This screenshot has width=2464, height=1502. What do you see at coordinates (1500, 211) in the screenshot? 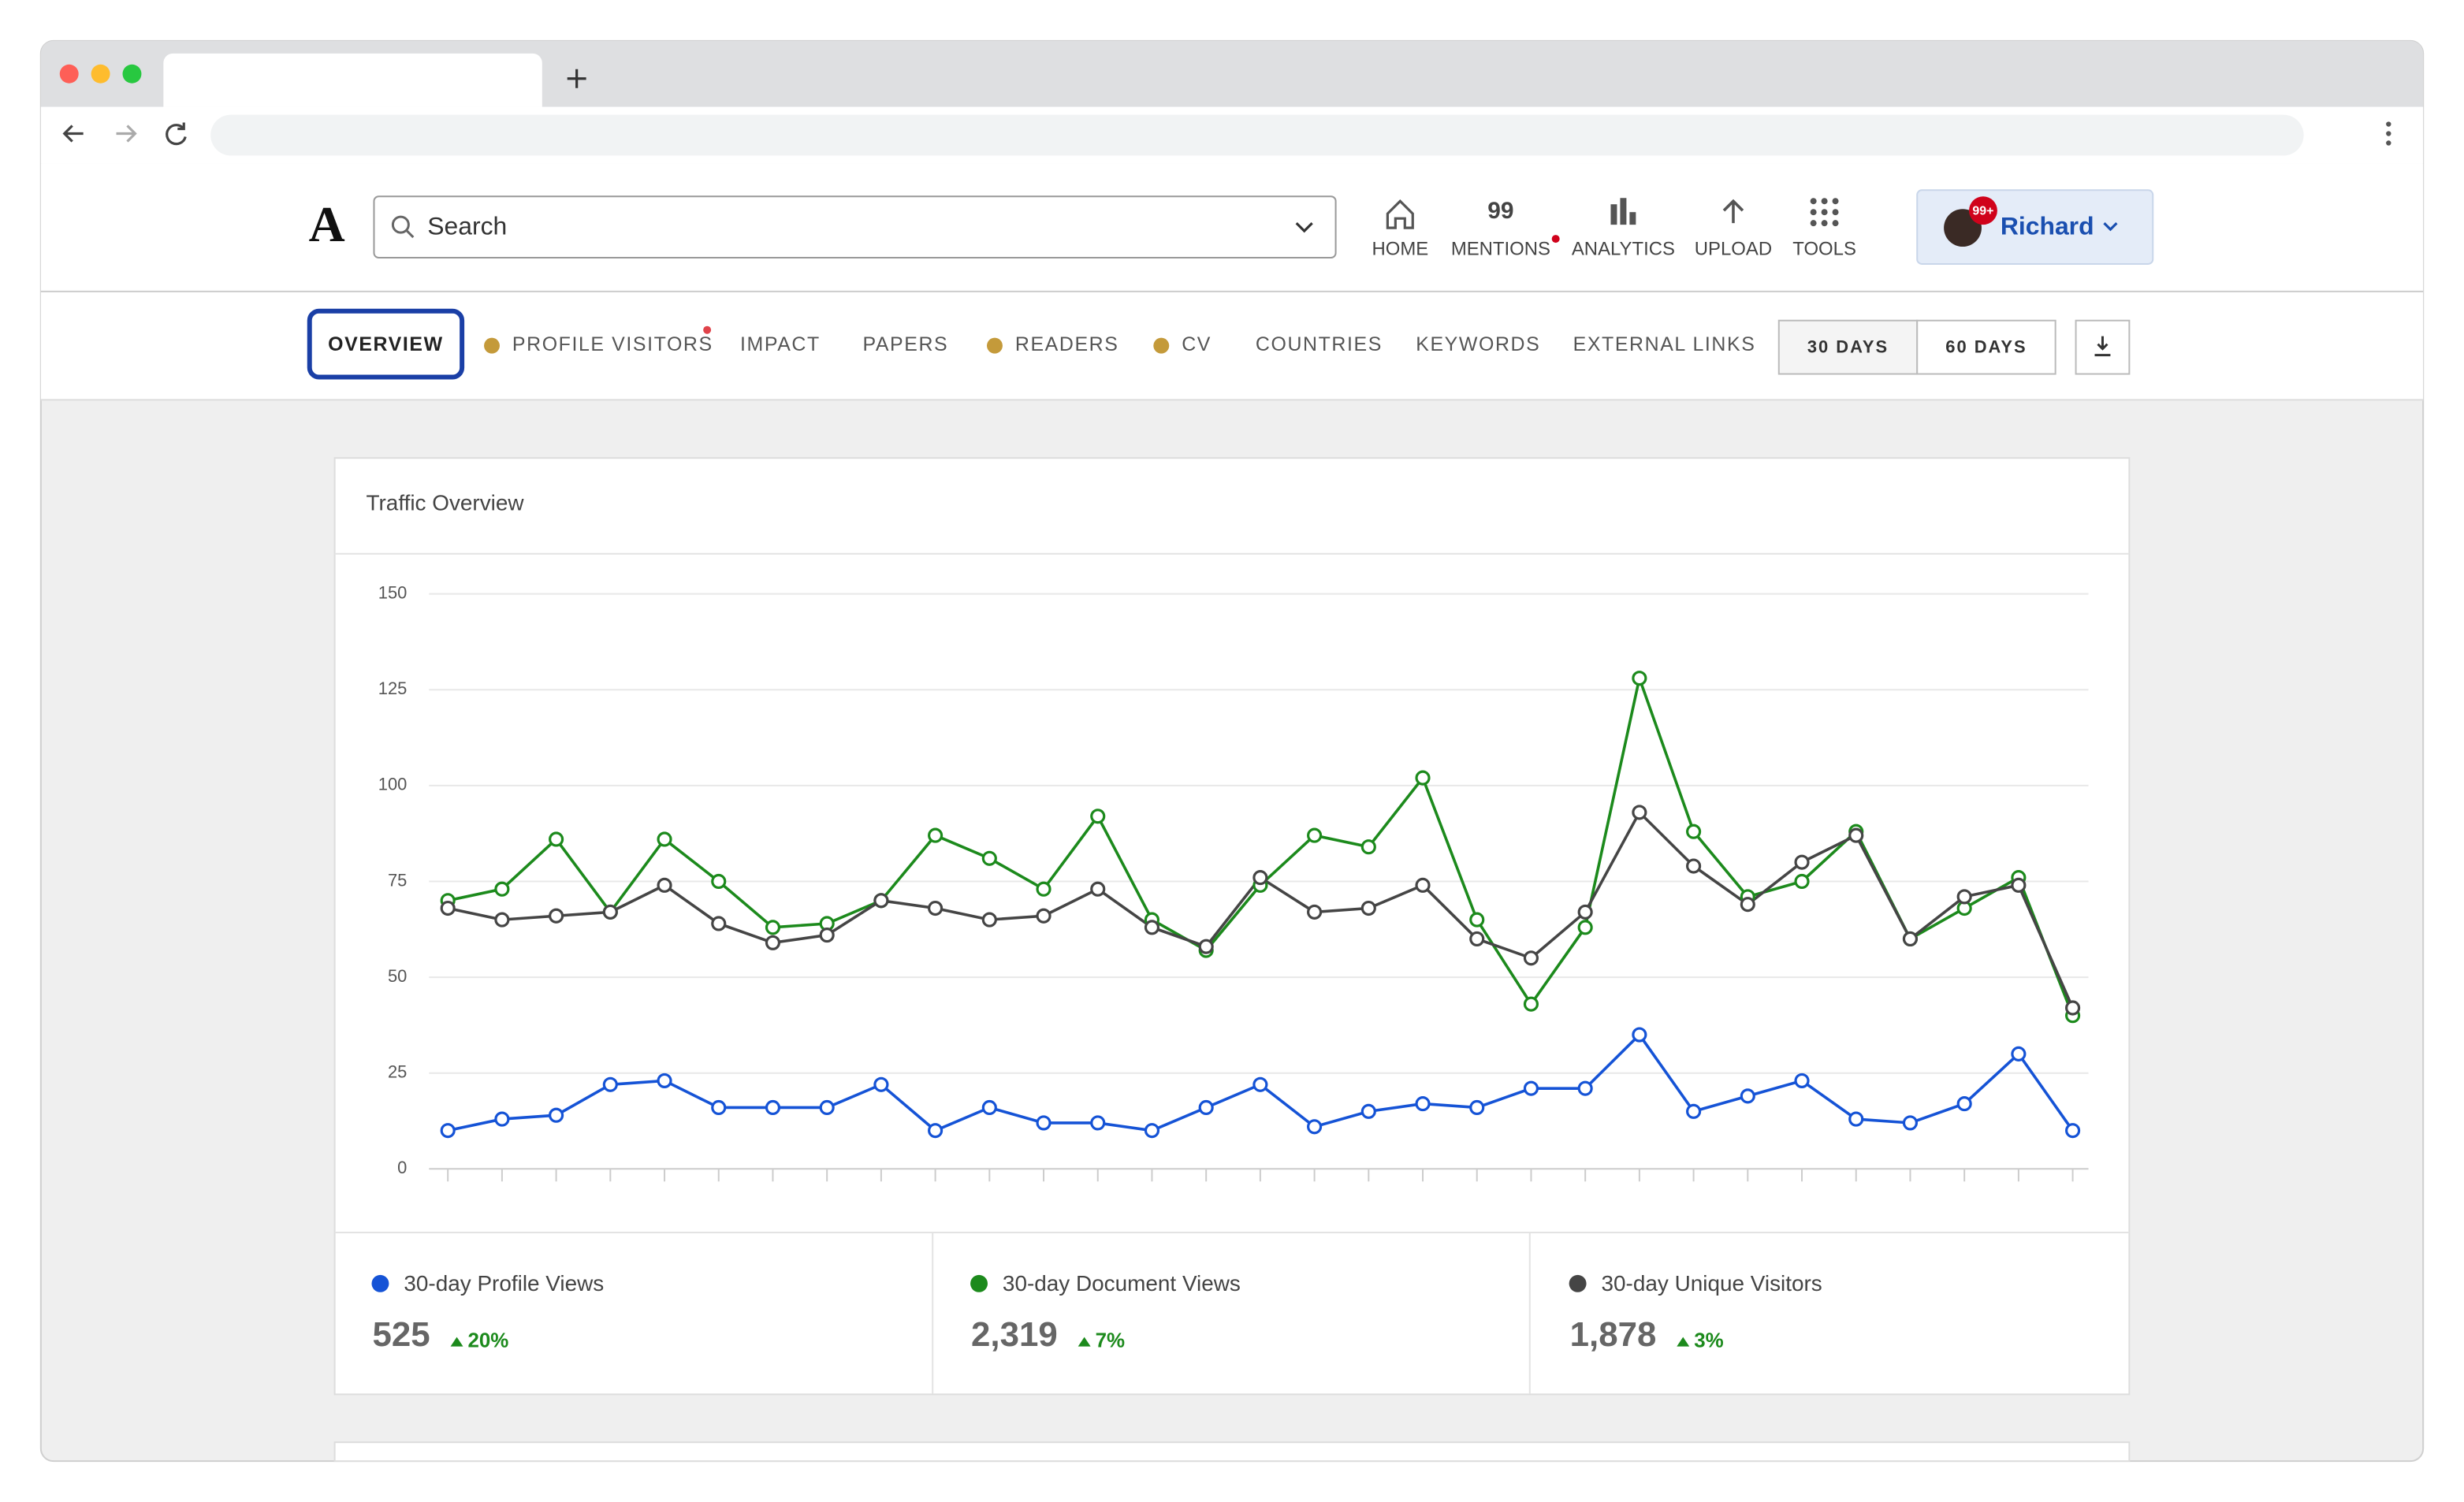
I see `mentions-icon: 99` at bounding box center [1500, 211].